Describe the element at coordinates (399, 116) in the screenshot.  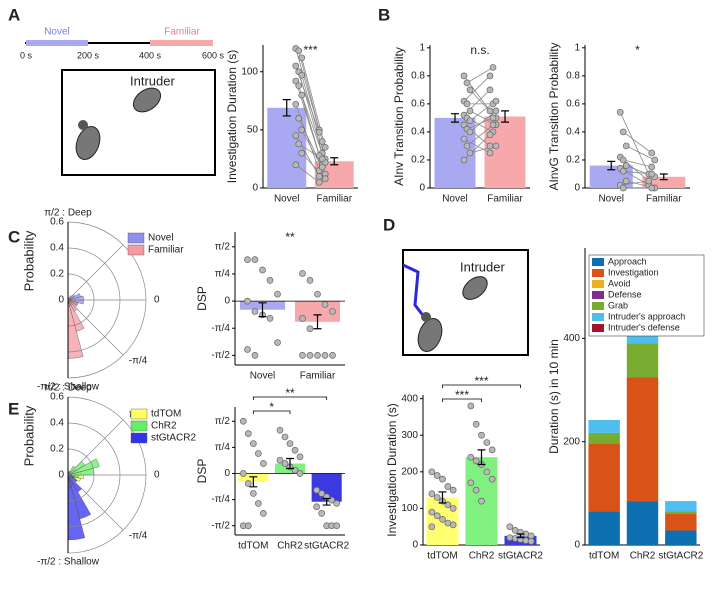
I see `y-axis-label: AInv Transition Probability` at that location.